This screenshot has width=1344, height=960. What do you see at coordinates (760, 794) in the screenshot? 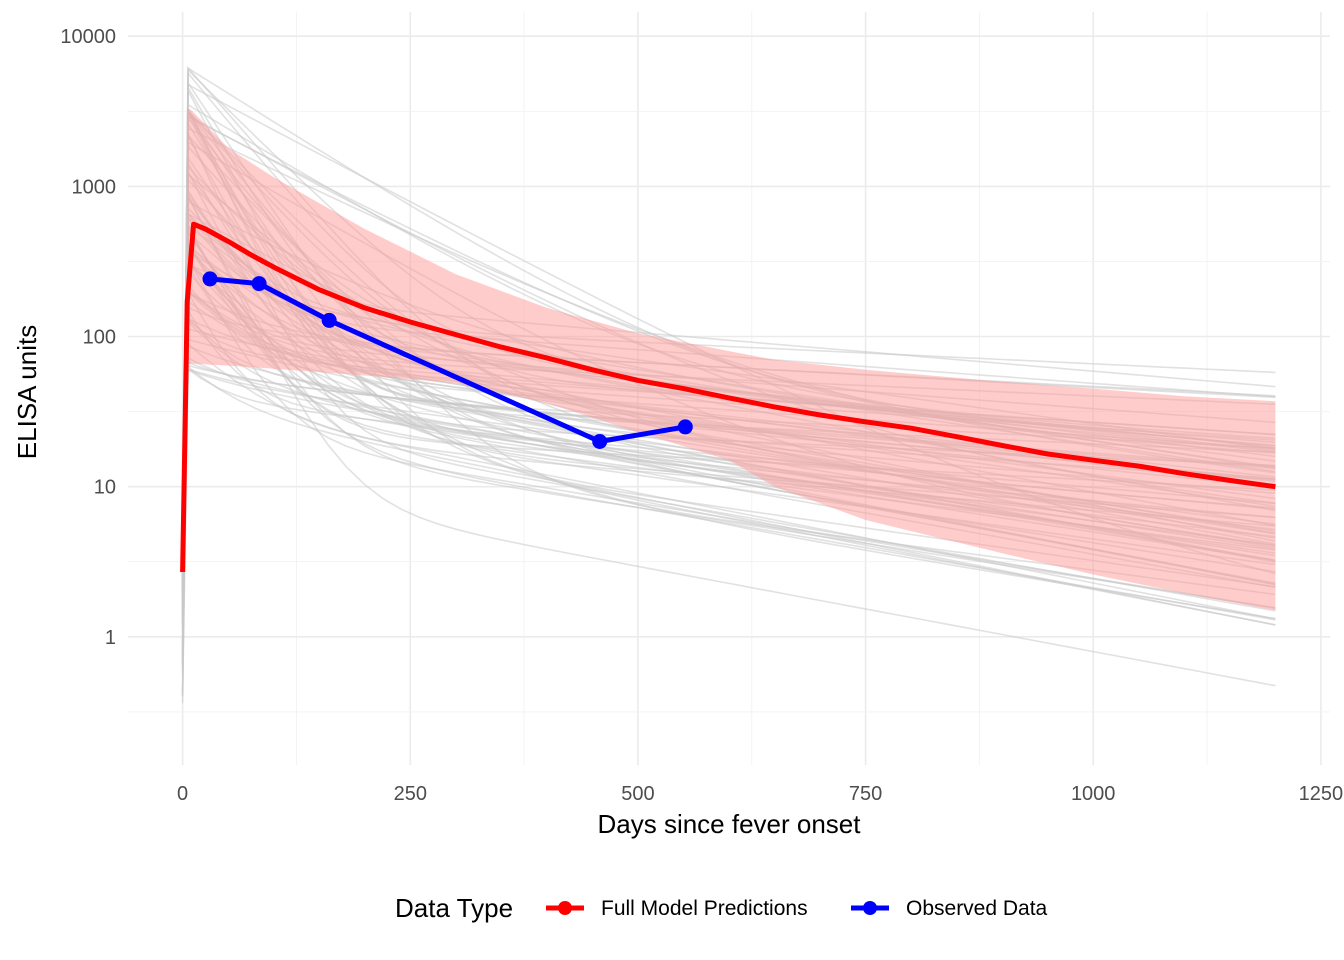
I see `x-axis-tick-labels: 0 250 500 750 1000 1250` at bounding box center [760, 794].